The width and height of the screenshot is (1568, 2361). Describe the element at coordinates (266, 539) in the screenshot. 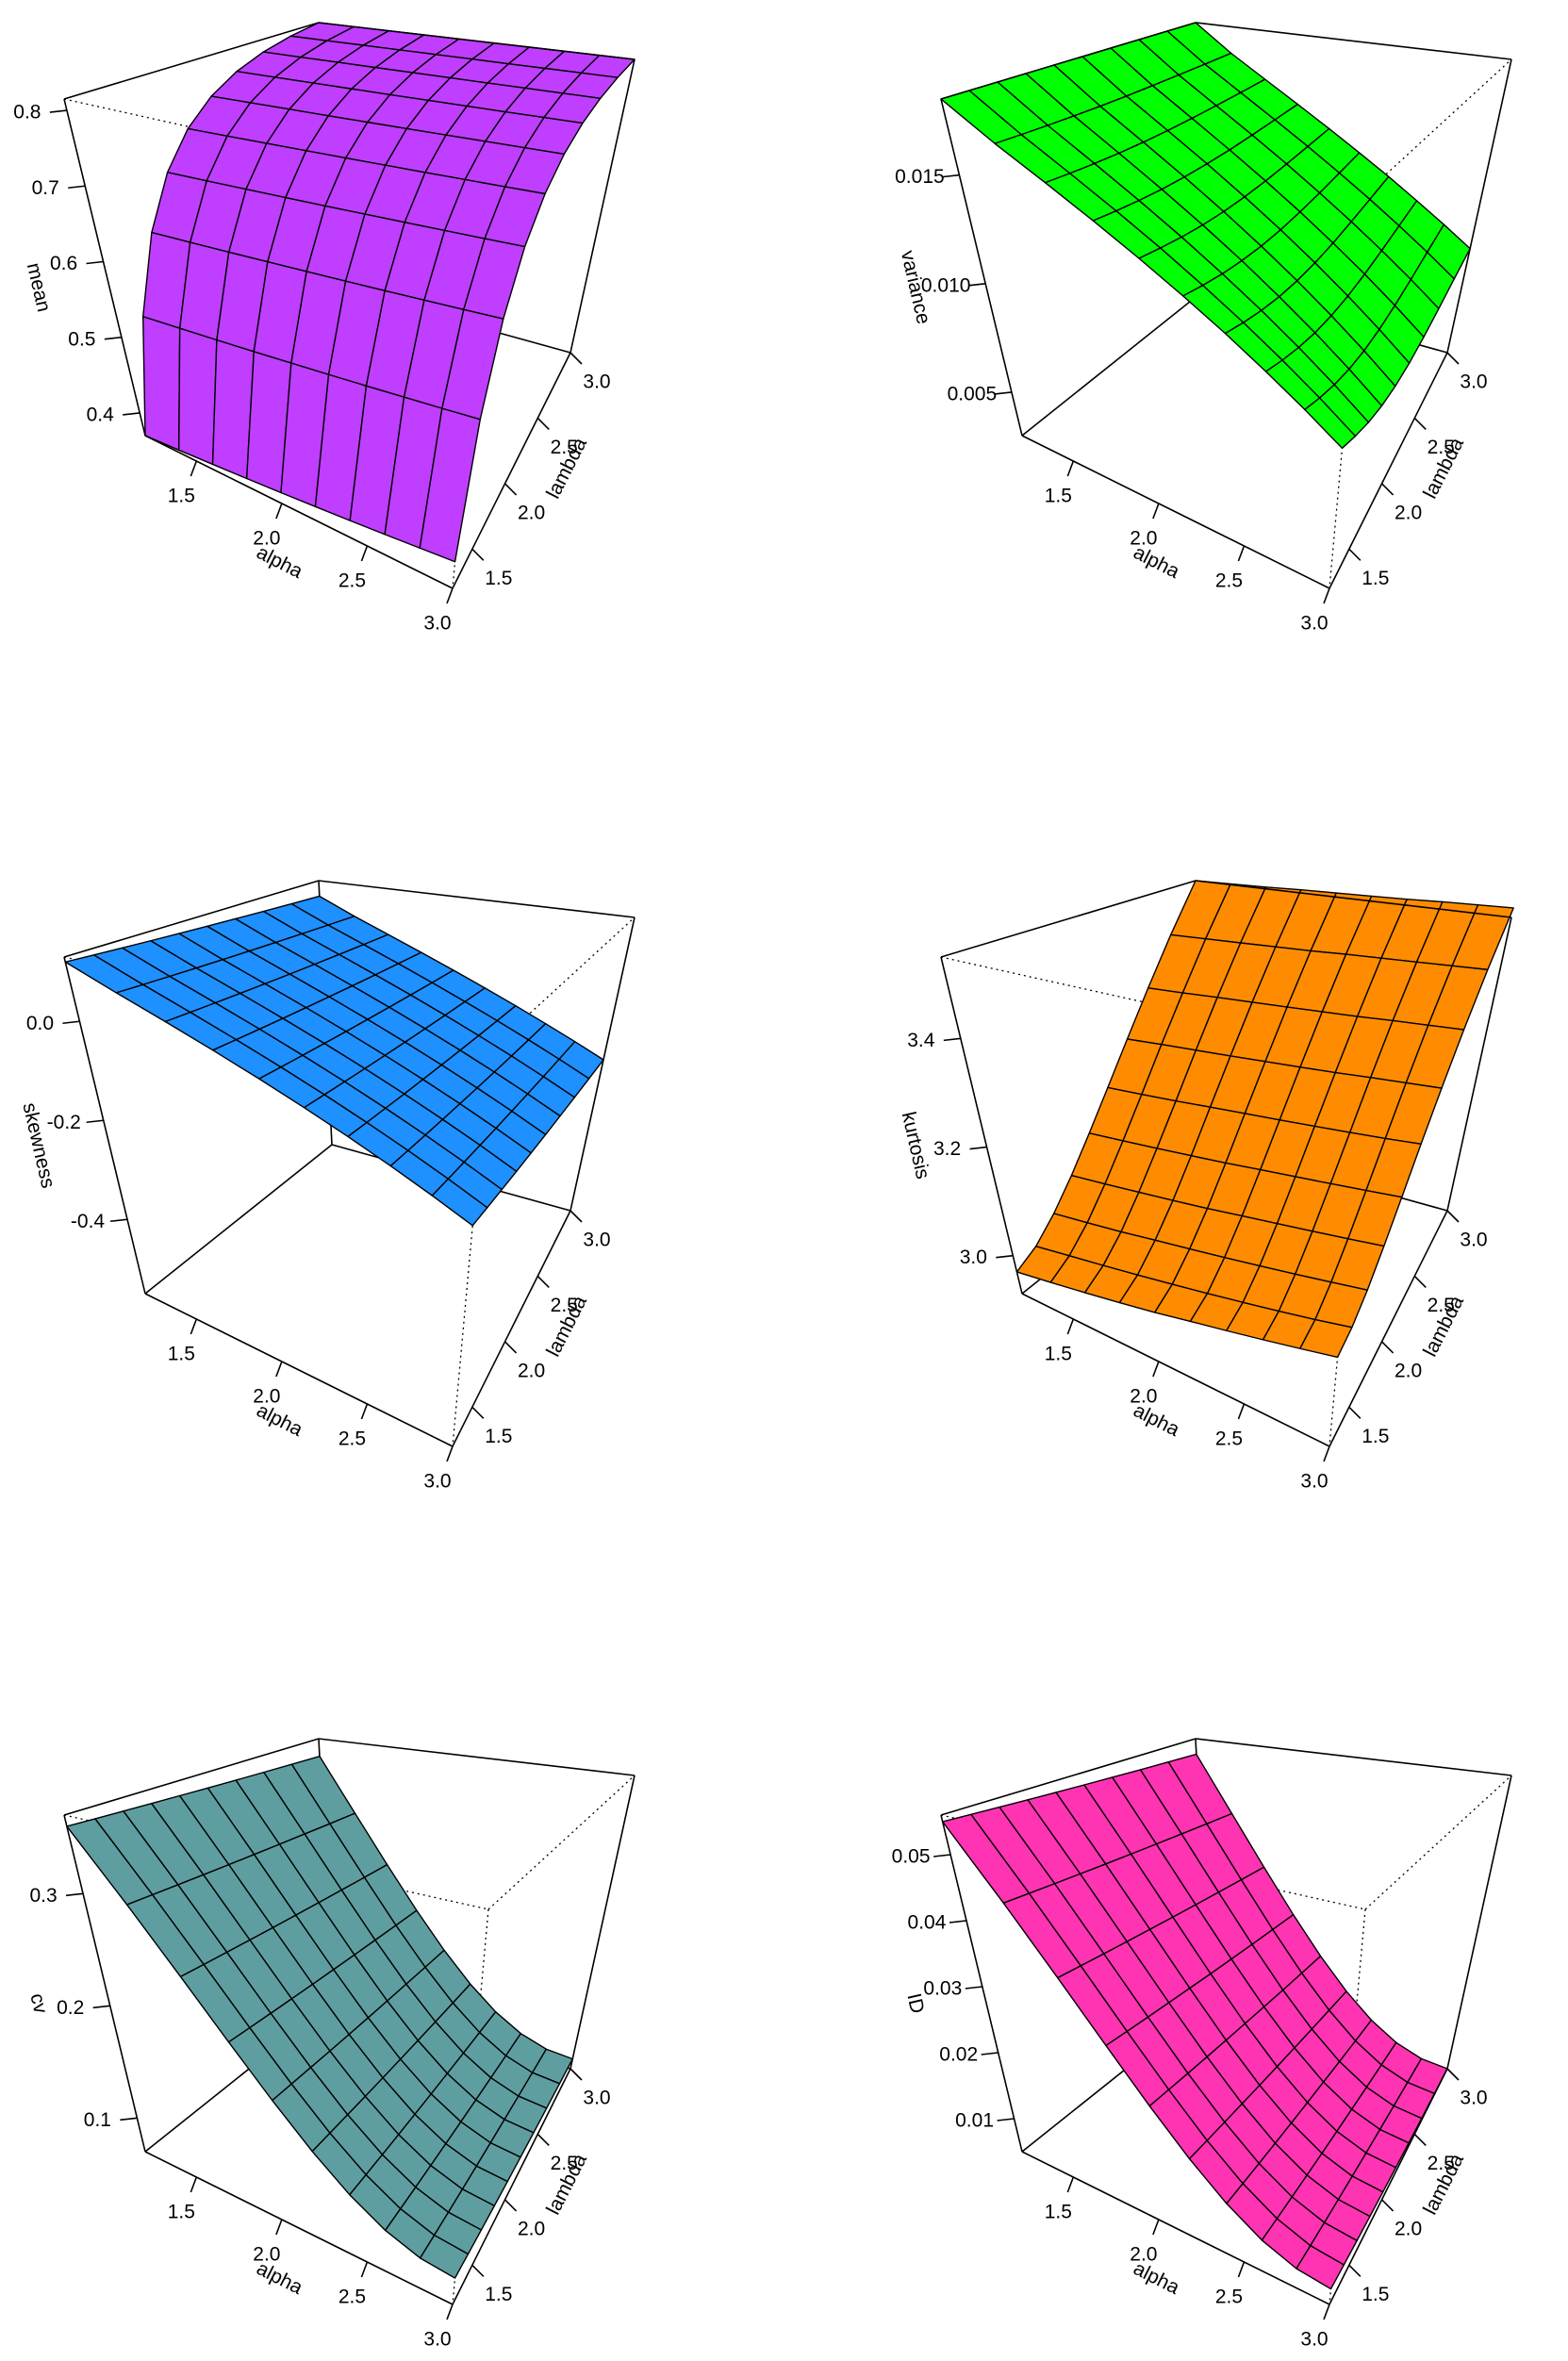

I see `alpha-tick-label: 2.0` at that location.